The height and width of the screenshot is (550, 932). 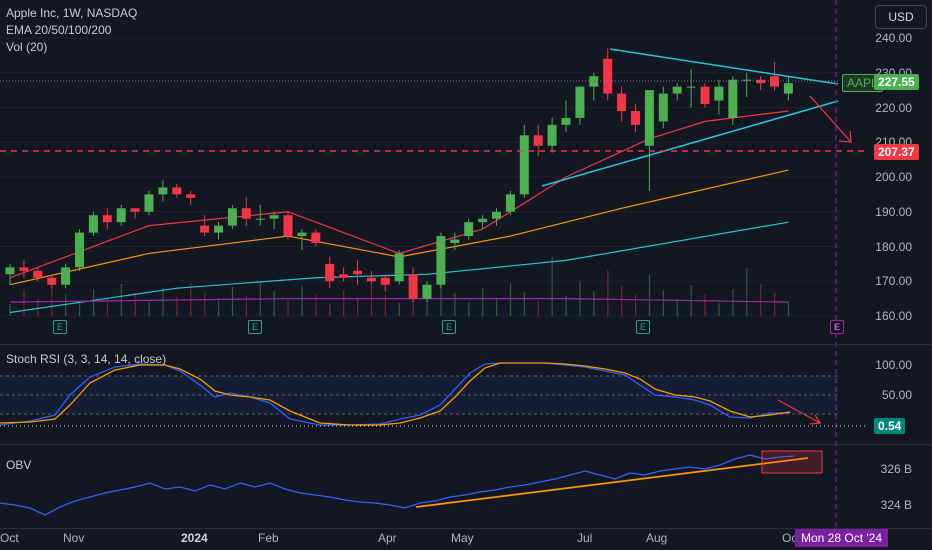 What do you see at coordinates (27, 47) in the screenshot?
I see `volume-legend: Vol (20)` at bounding box center [27, 47].